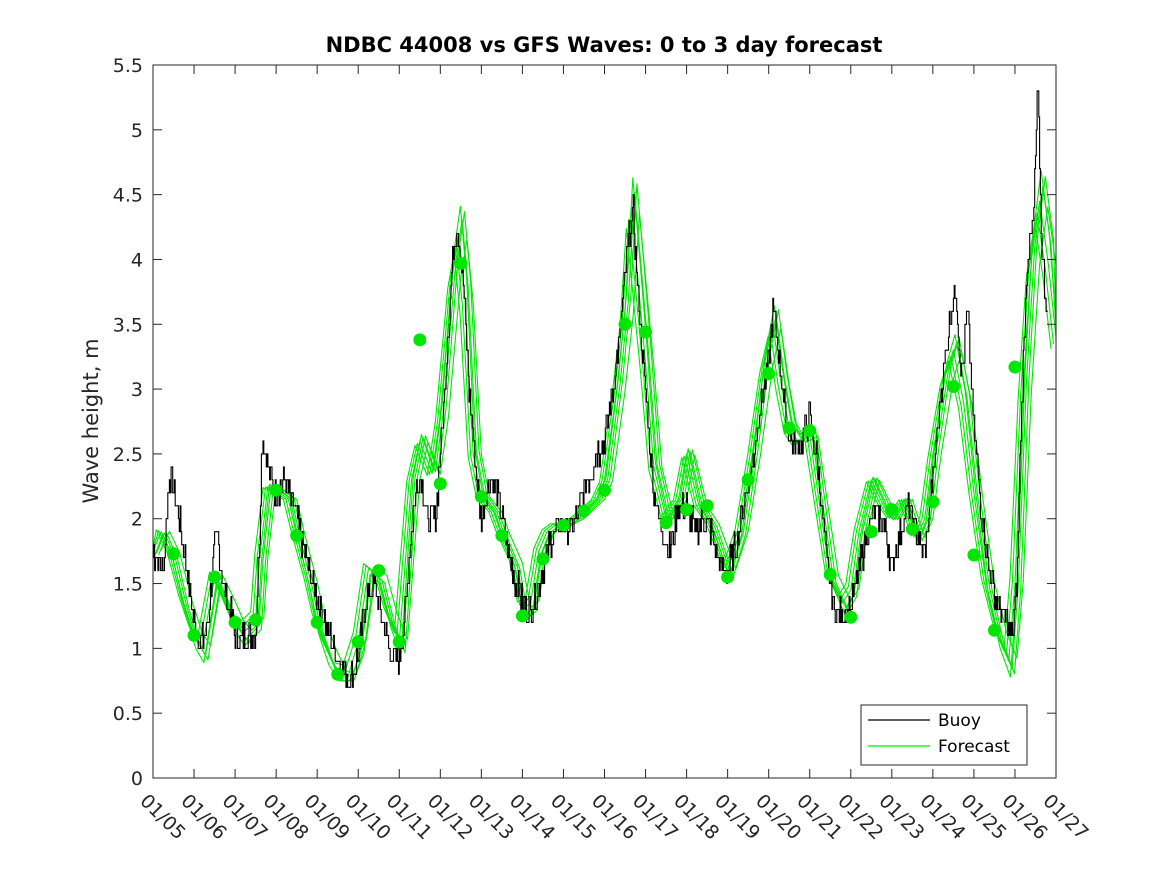 This screenshot has width=1167, height=875. I want to click on y-tick-label: 4.5, so click(128, 196).